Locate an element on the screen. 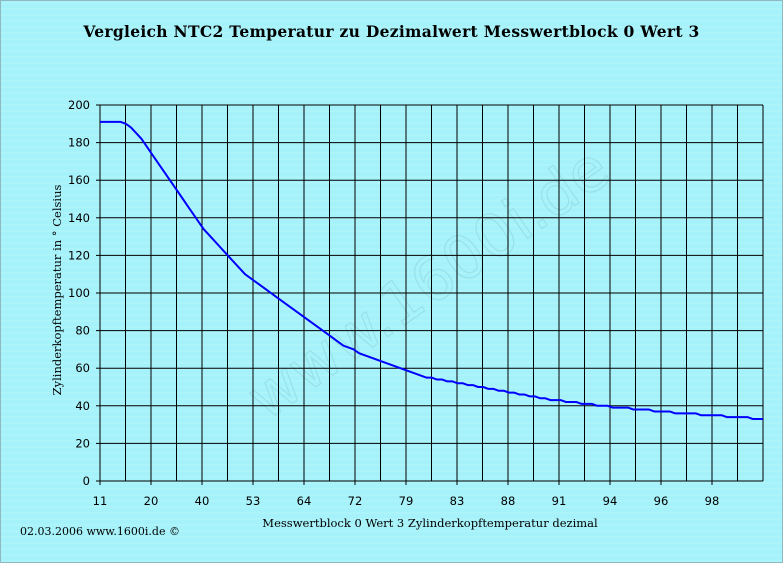  x-tick-label: 88 is located at coordinates (508, 501).